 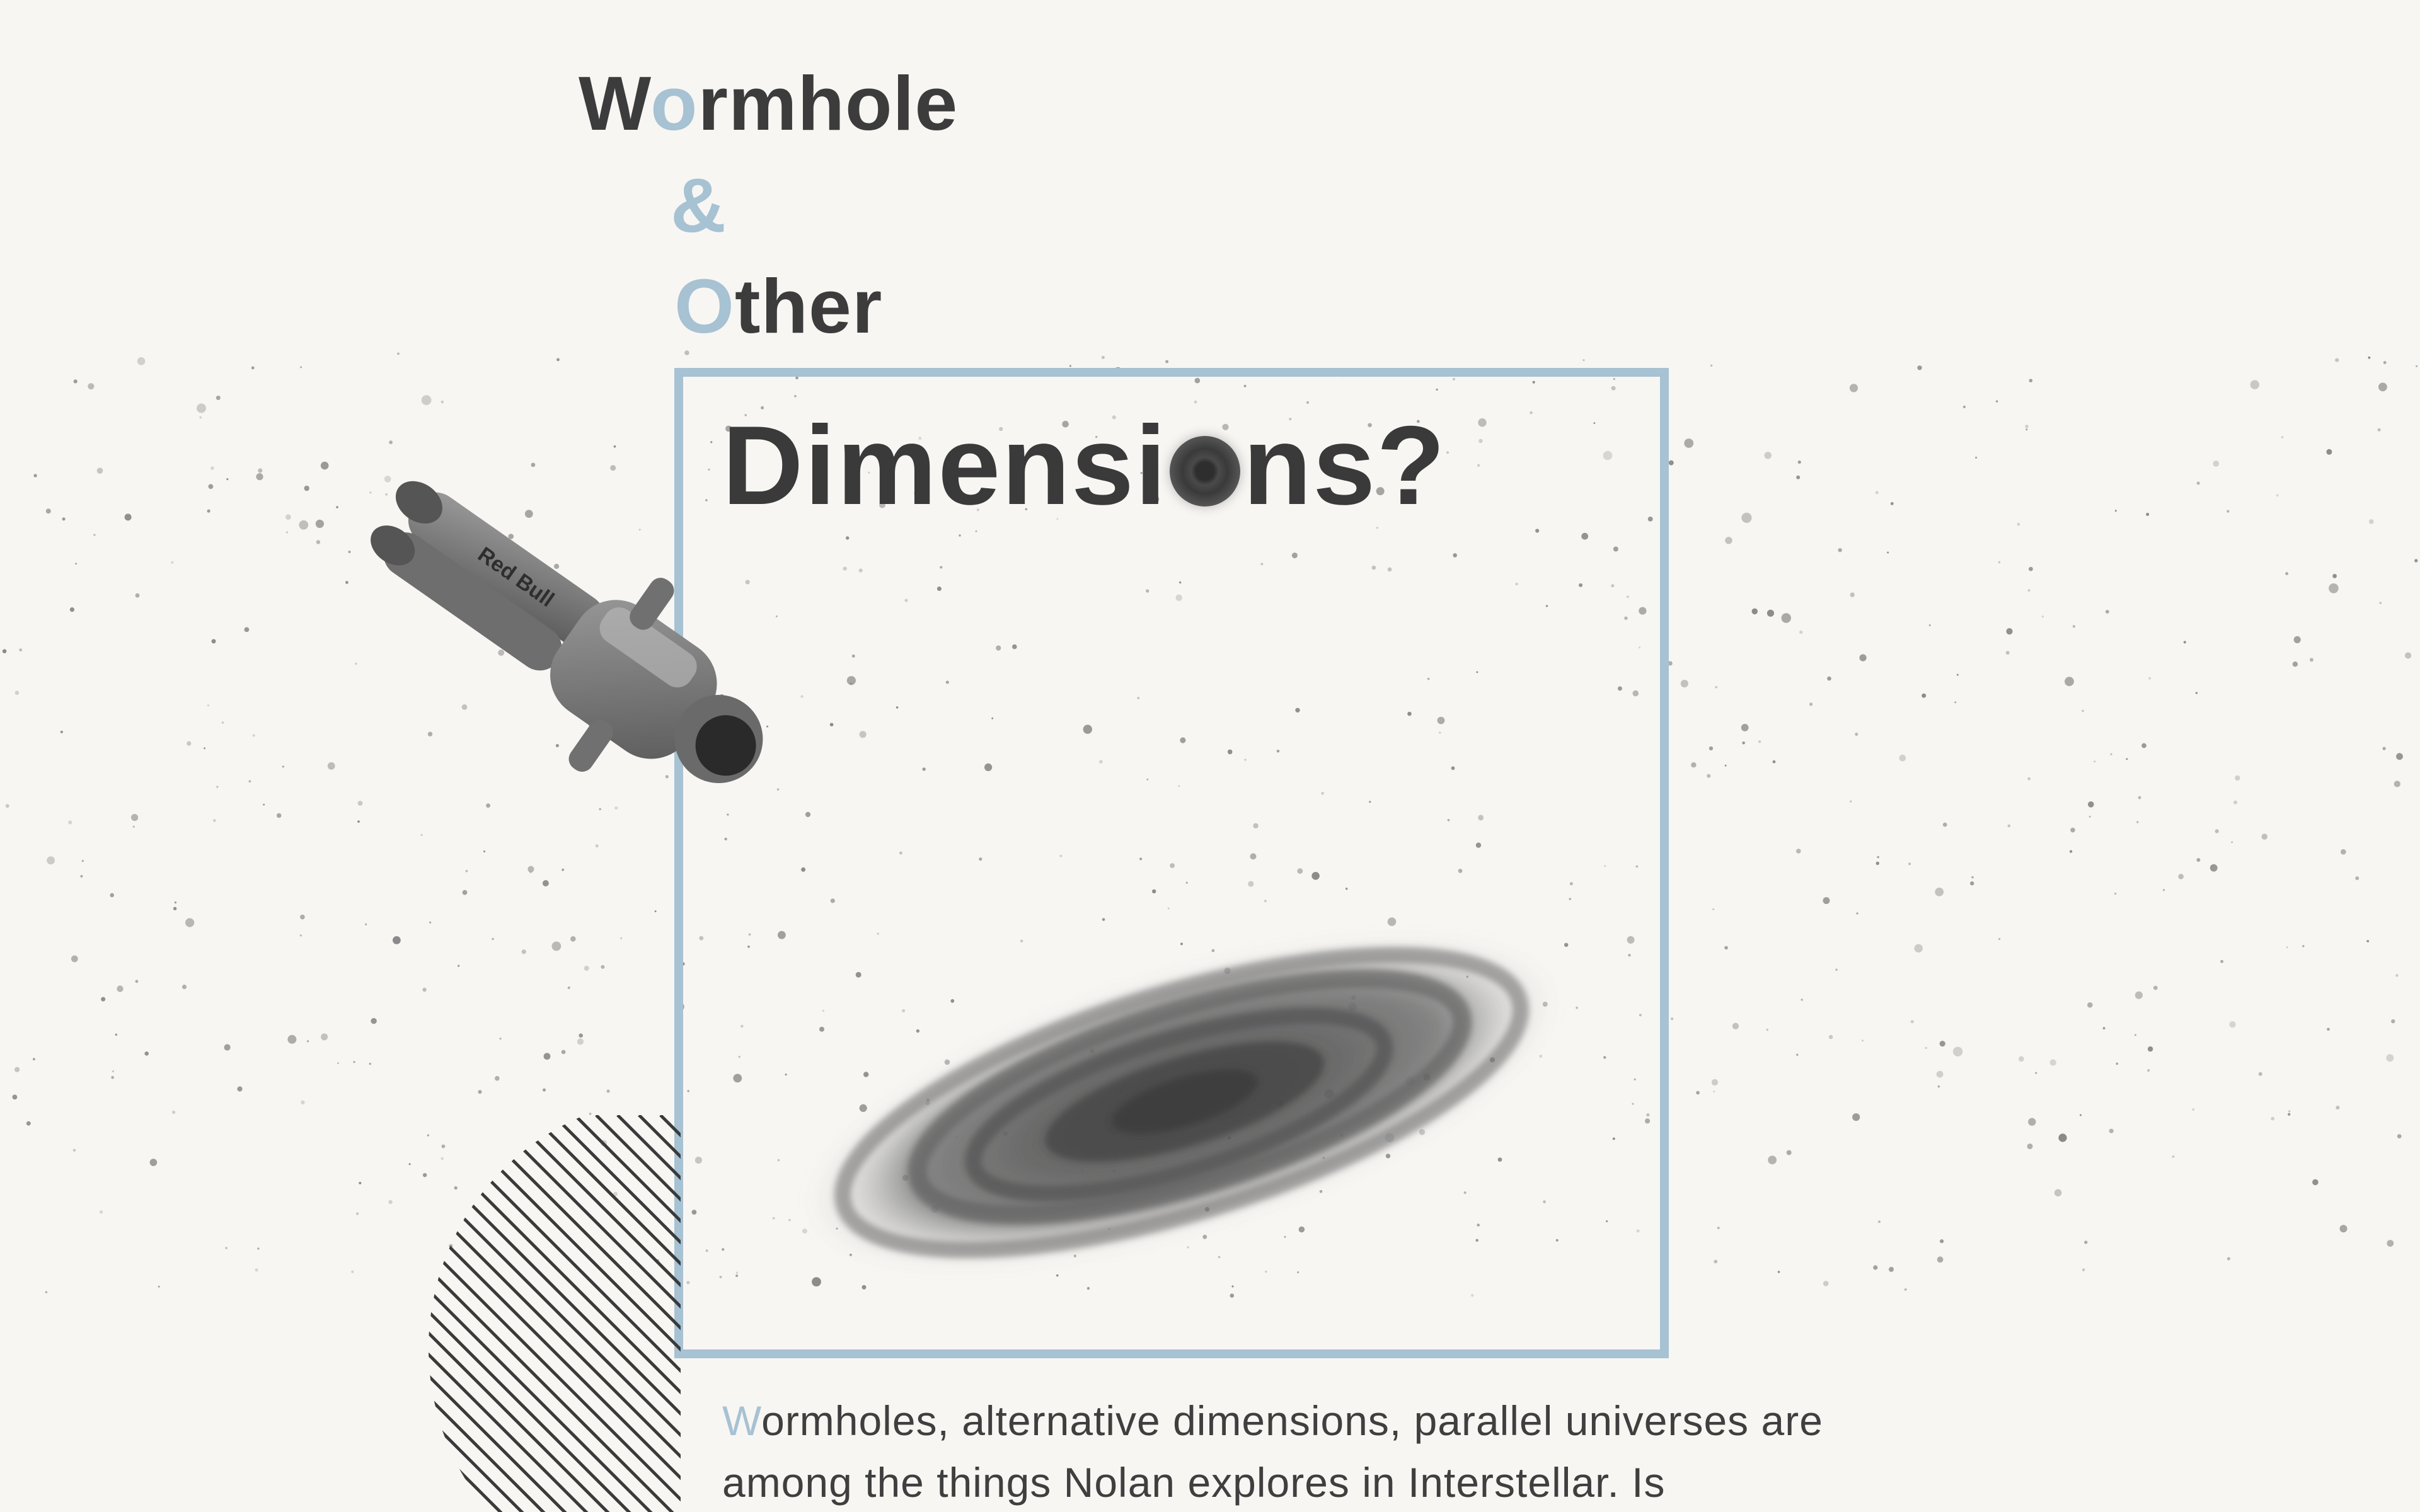 What do you see at coordinates (809, 306) in the screenshot?
I see `title-other-rest: ther` at bounding box center [809, 306].